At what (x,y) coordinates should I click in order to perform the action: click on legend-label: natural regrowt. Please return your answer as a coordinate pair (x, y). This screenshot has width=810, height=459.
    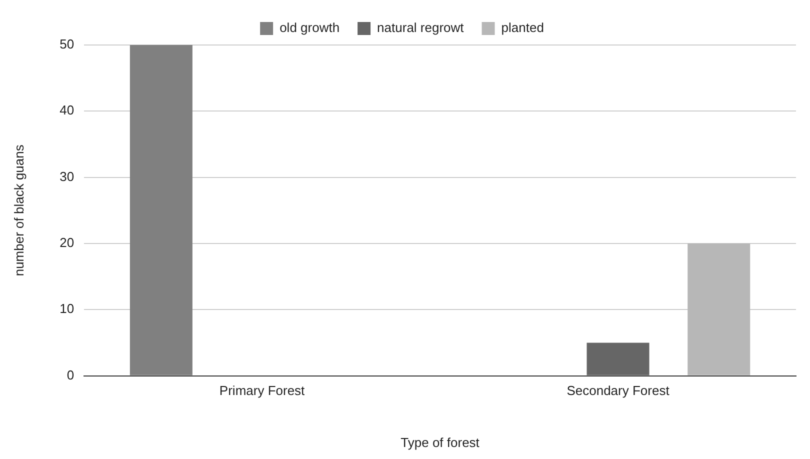
    Looking at the image, I should click on (420, 28).